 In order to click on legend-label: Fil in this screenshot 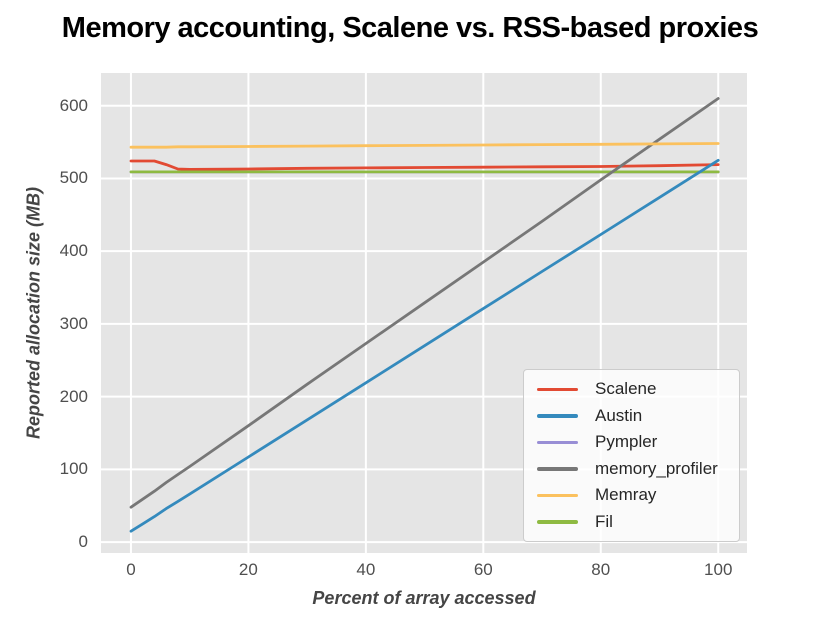, I will do `click(604, 521)`.